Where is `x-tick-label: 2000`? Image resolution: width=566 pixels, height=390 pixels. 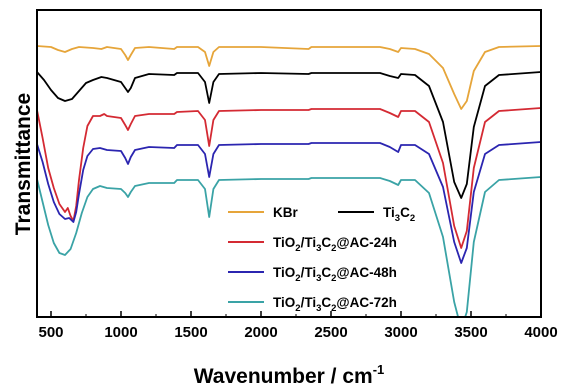
x-tick-label: 2000 is located at coordinates (260, 332).